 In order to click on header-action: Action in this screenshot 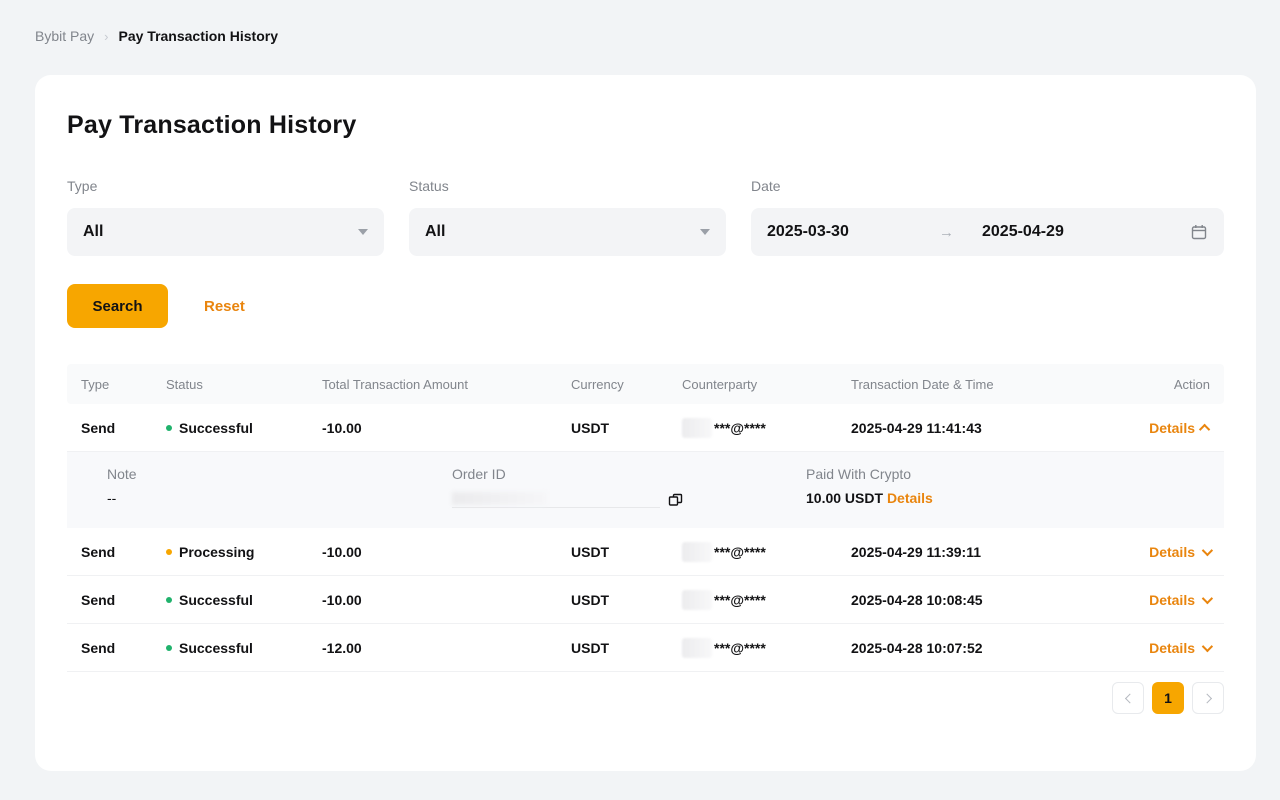, I will do `click(1191, 384)`.